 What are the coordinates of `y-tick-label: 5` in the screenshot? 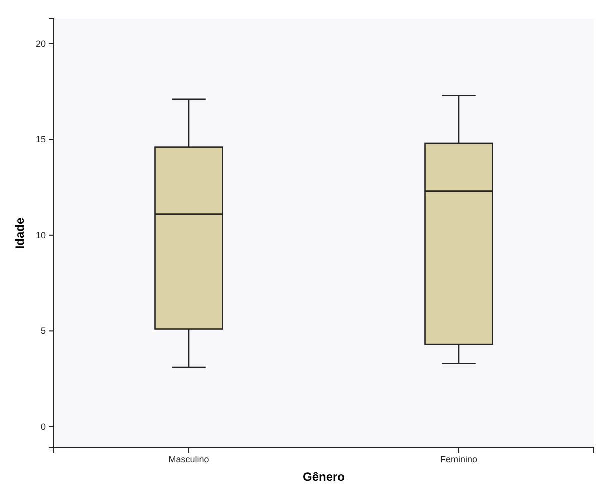 It's located at (43, 331).